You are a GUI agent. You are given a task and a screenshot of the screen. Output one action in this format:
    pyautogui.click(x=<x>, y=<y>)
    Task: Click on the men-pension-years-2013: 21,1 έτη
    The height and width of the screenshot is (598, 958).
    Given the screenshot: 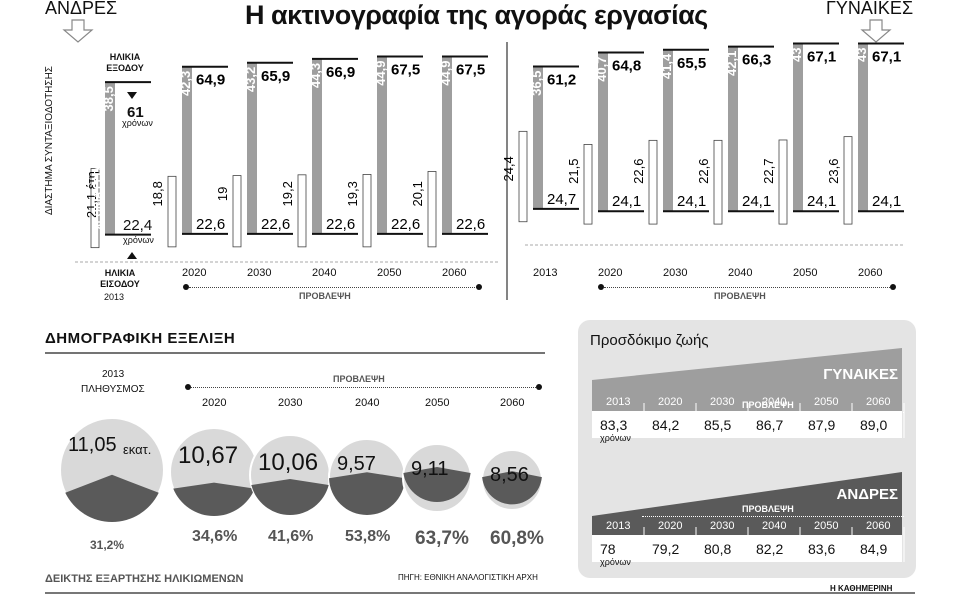 What is the action you would take?
    pyautogui.click(x=91, y=194)
    